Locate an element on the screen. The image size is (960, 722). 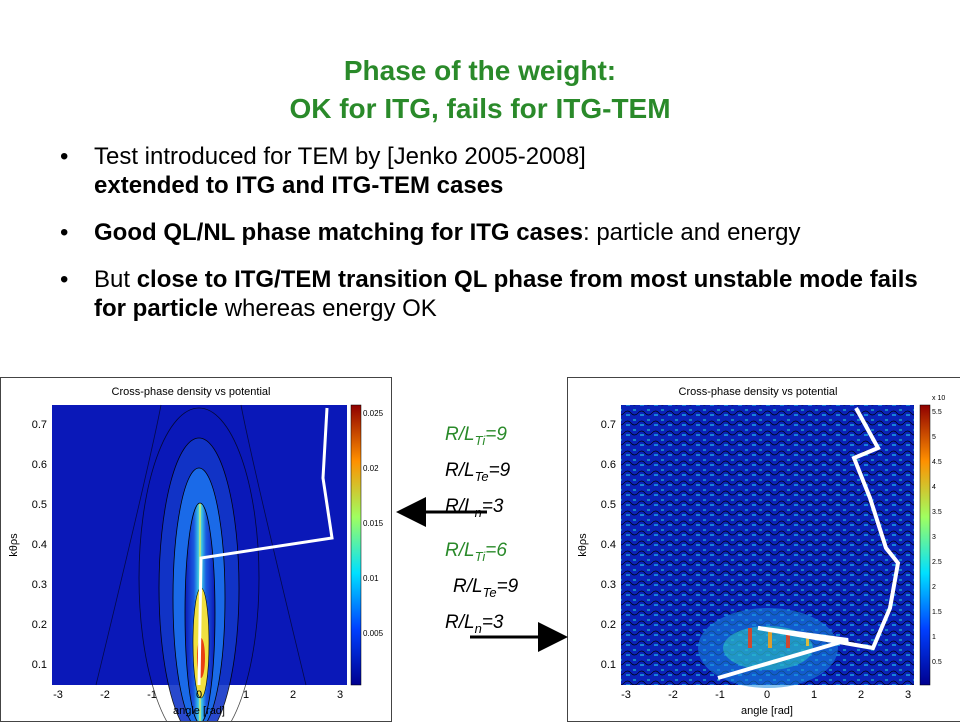
right-ytick: 0.4 is located at coordinates (608, 545).